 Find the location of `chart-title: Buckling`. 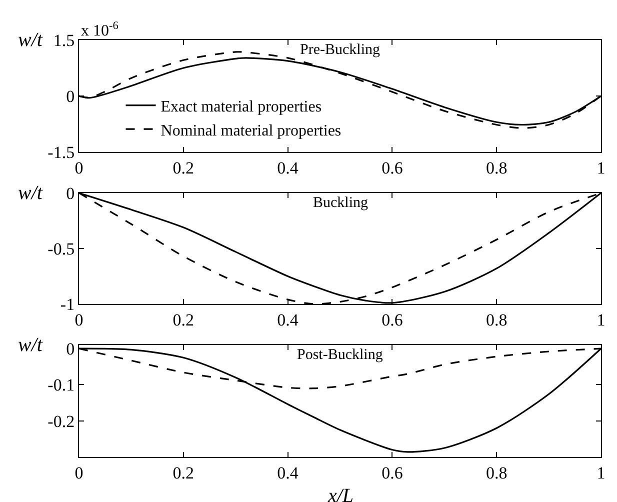

chart-title: Buckling is located at coordinates (340, 203).